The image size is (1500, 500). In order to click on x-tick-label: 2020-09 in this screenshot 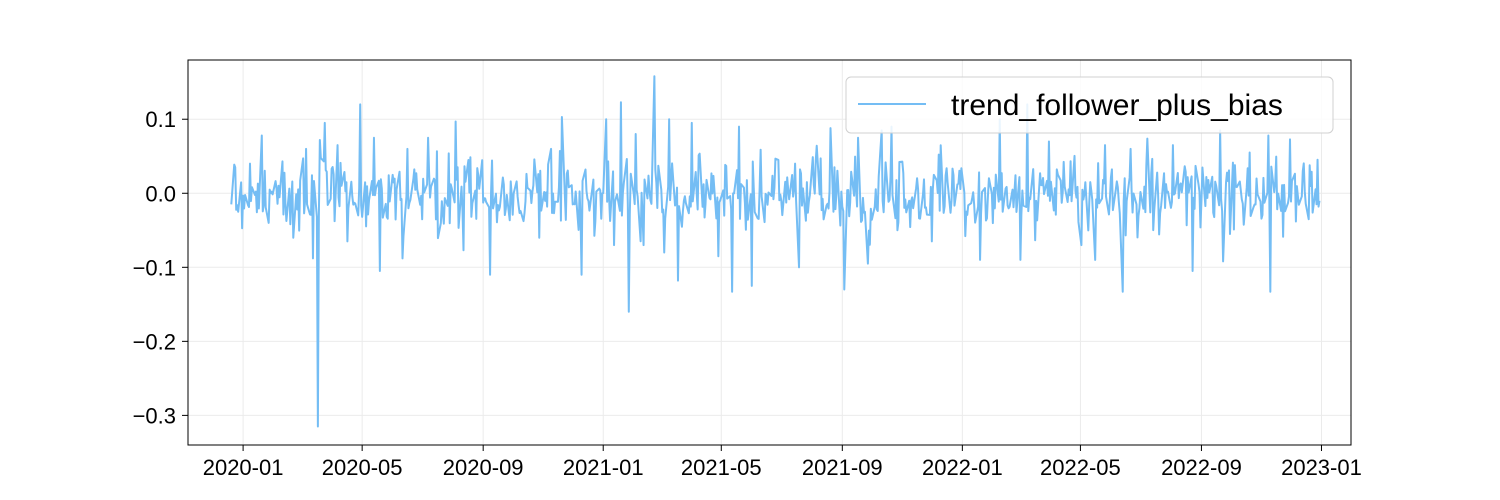, I will do `click(483, 467)`.